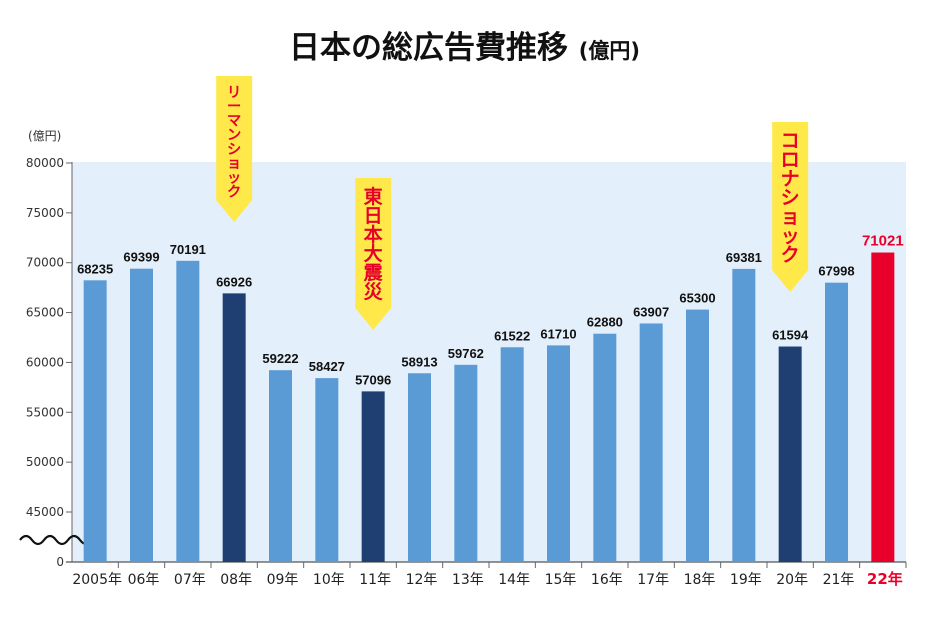 Image resolution: width=929 pixels, height=640 pixels. What do you see at coordinates (373, 379) in the screenshot?
I see `data-label: 57096` at bounding box center [373, 379].